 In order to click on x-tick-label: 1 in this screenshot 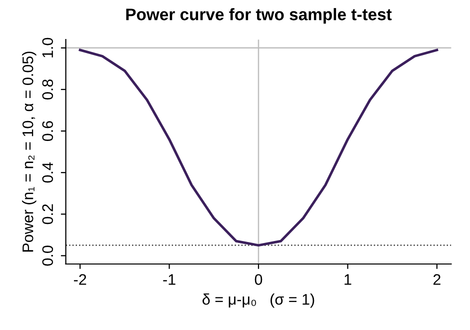, I will do `click(348, 279)`.